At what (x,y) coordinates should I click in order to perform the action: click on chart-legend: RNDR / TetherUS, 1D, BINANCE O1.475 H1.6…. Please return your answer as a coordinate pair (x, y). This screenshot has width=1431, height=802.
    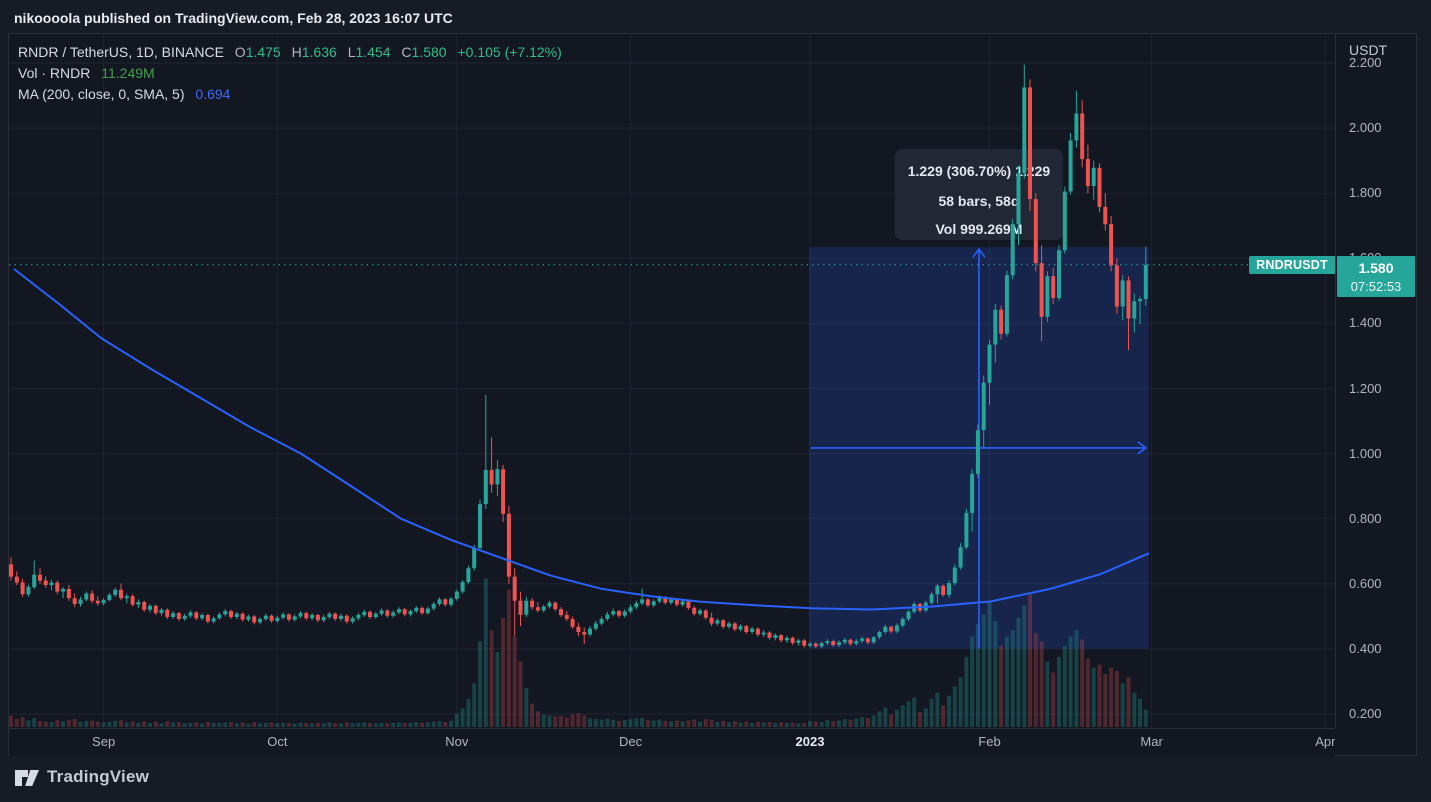
    Looking at the image, I should click on (290, 73).